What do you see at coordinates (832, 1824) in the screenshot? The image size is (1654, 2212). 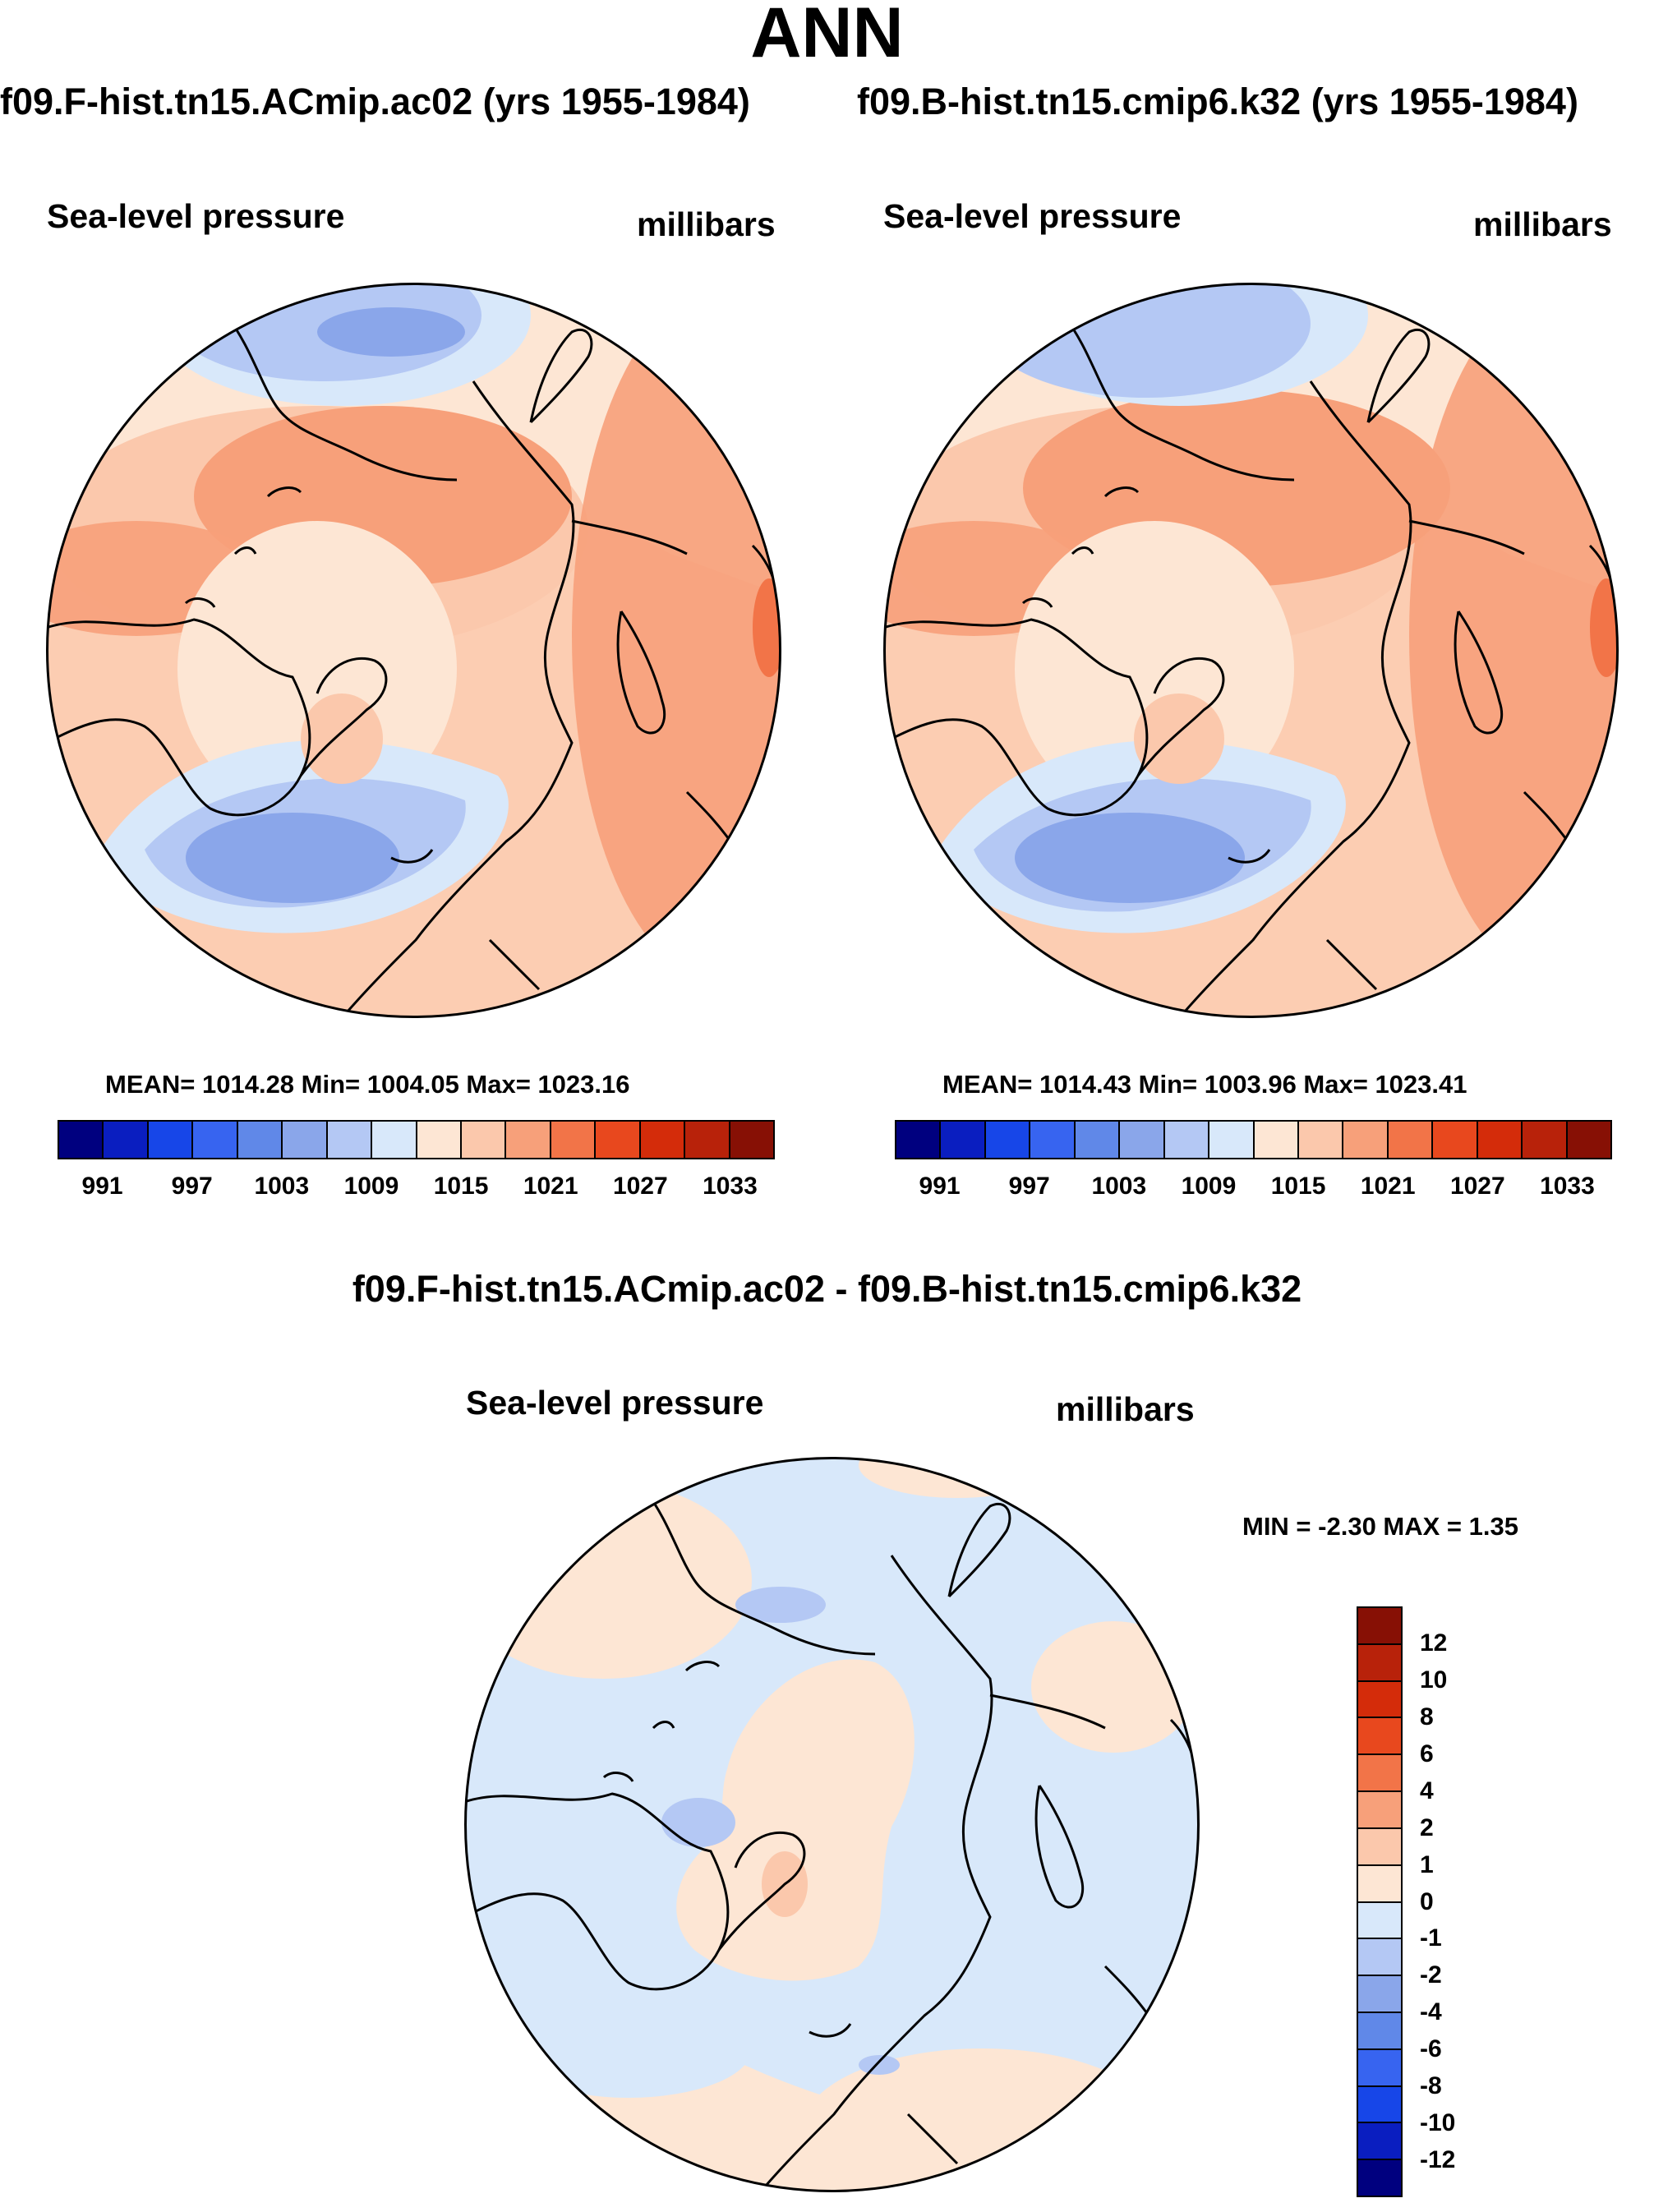 I see `diff-polar-map` at bounding box center [832, 1824].